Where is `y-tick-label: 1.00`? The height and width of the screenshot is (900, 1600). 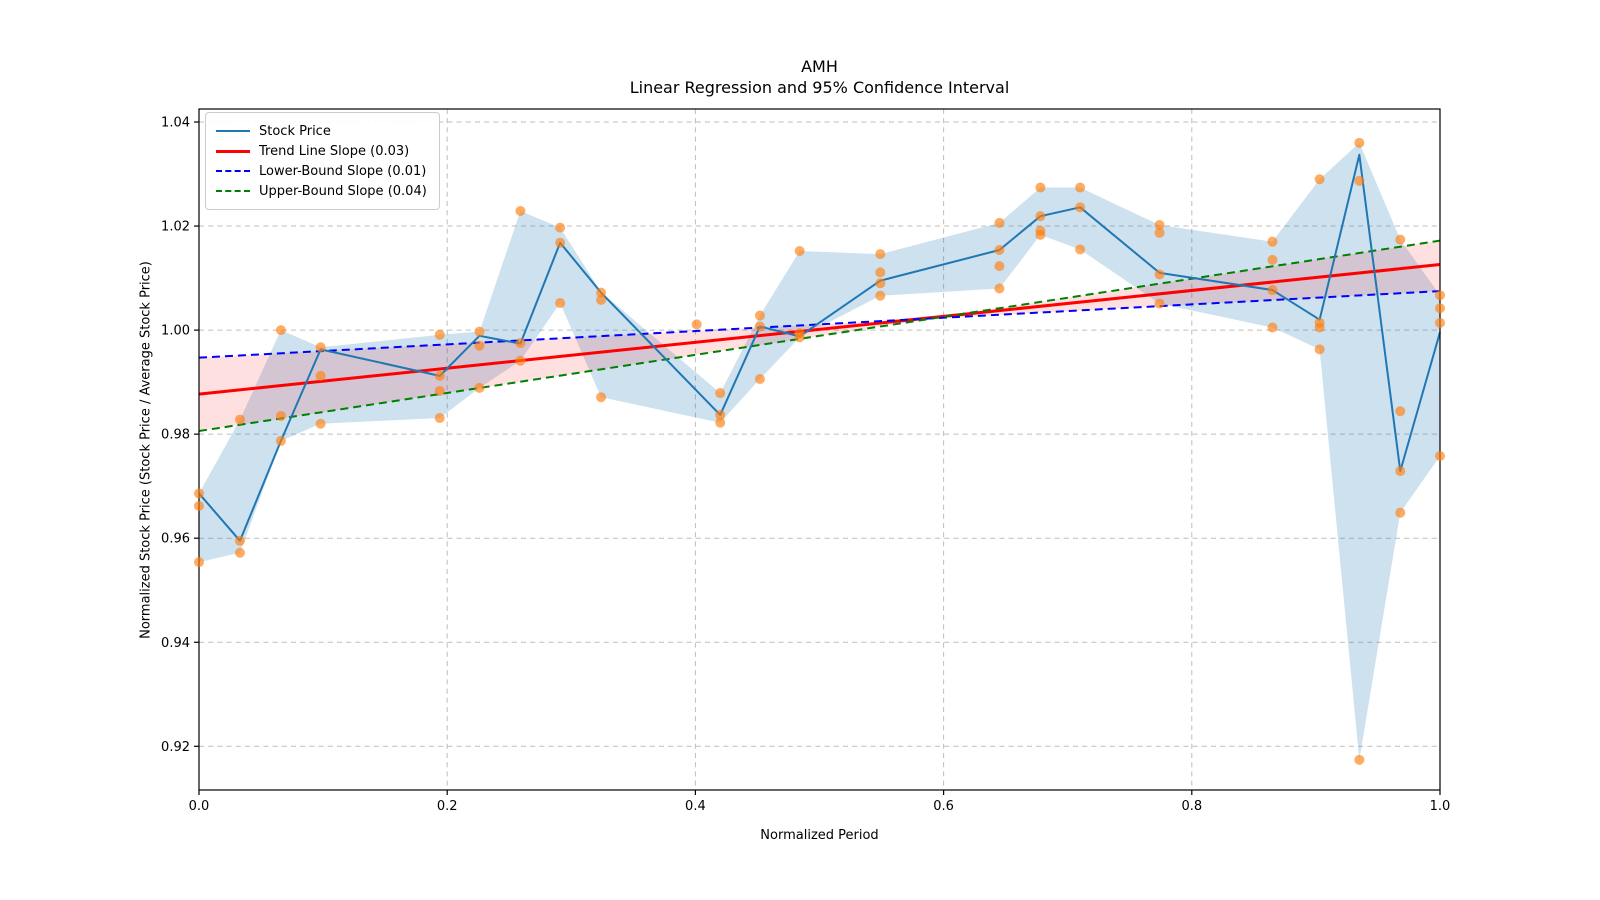
y-tick-label: 1.00 is located at coordinates (175, 331).